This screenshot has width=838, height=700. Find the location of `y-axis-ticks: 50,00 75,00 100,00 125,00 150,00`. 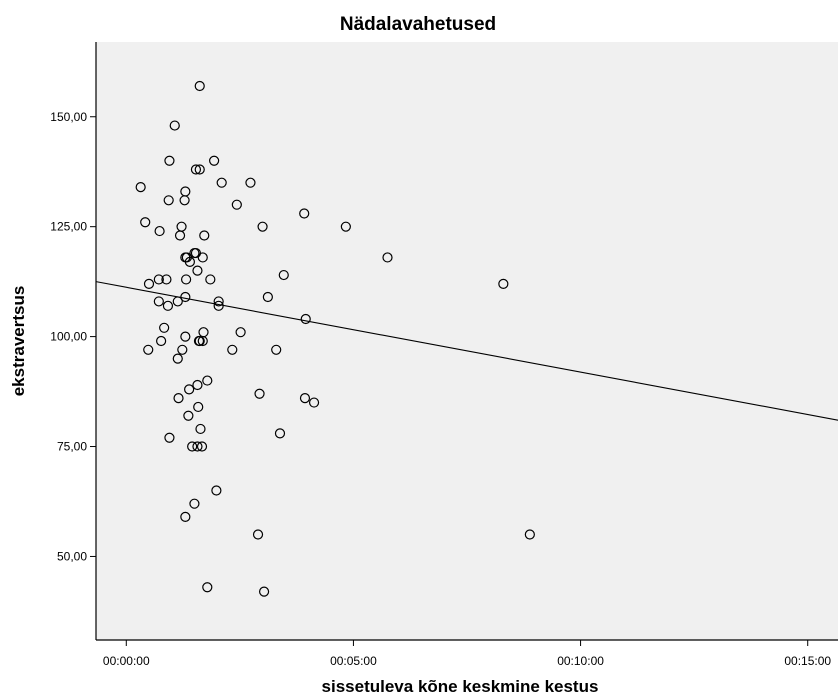

y-axis-ticks: 50,00 75,00 100,00 125,00 150,00 is located at coordinates (73, 336).